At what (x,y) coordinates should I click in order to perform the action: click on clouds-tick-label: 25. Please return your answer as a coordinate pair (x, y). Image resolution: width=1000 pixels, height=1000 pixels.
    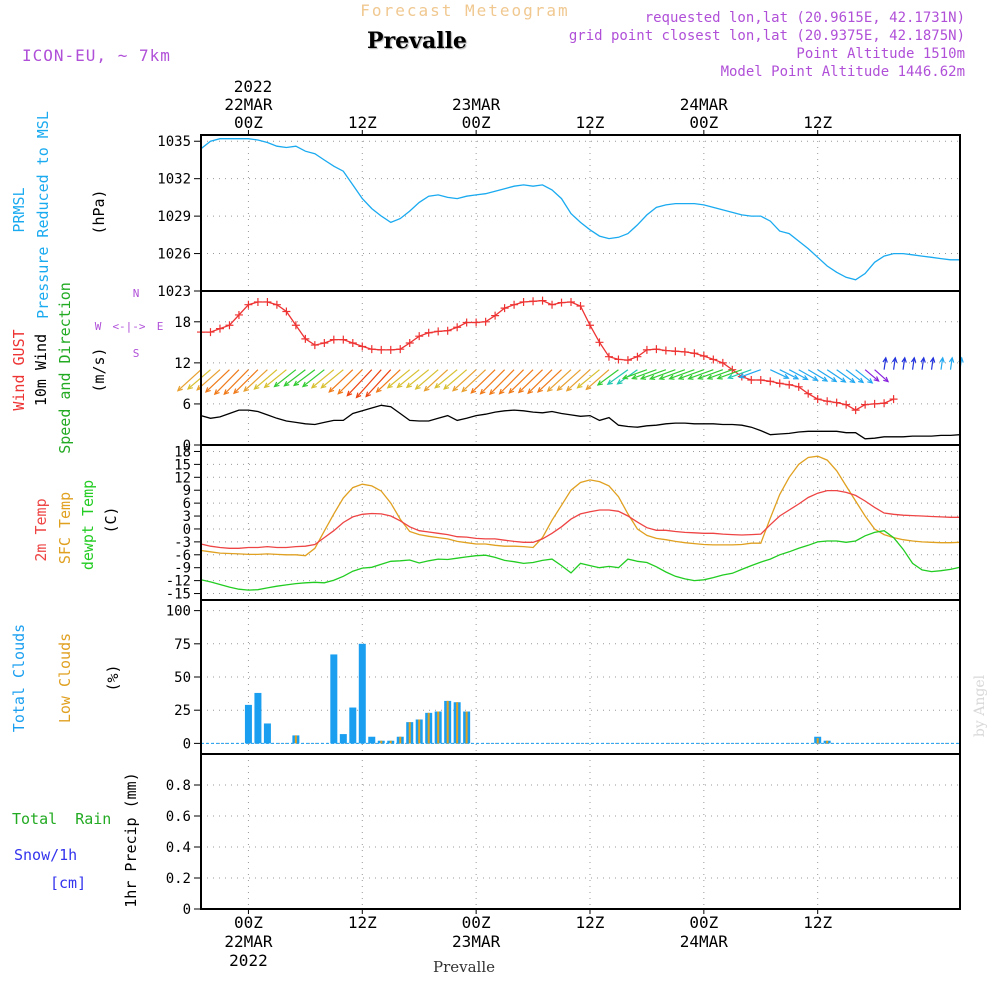
    Looking at the image, I should click on (182, 711).